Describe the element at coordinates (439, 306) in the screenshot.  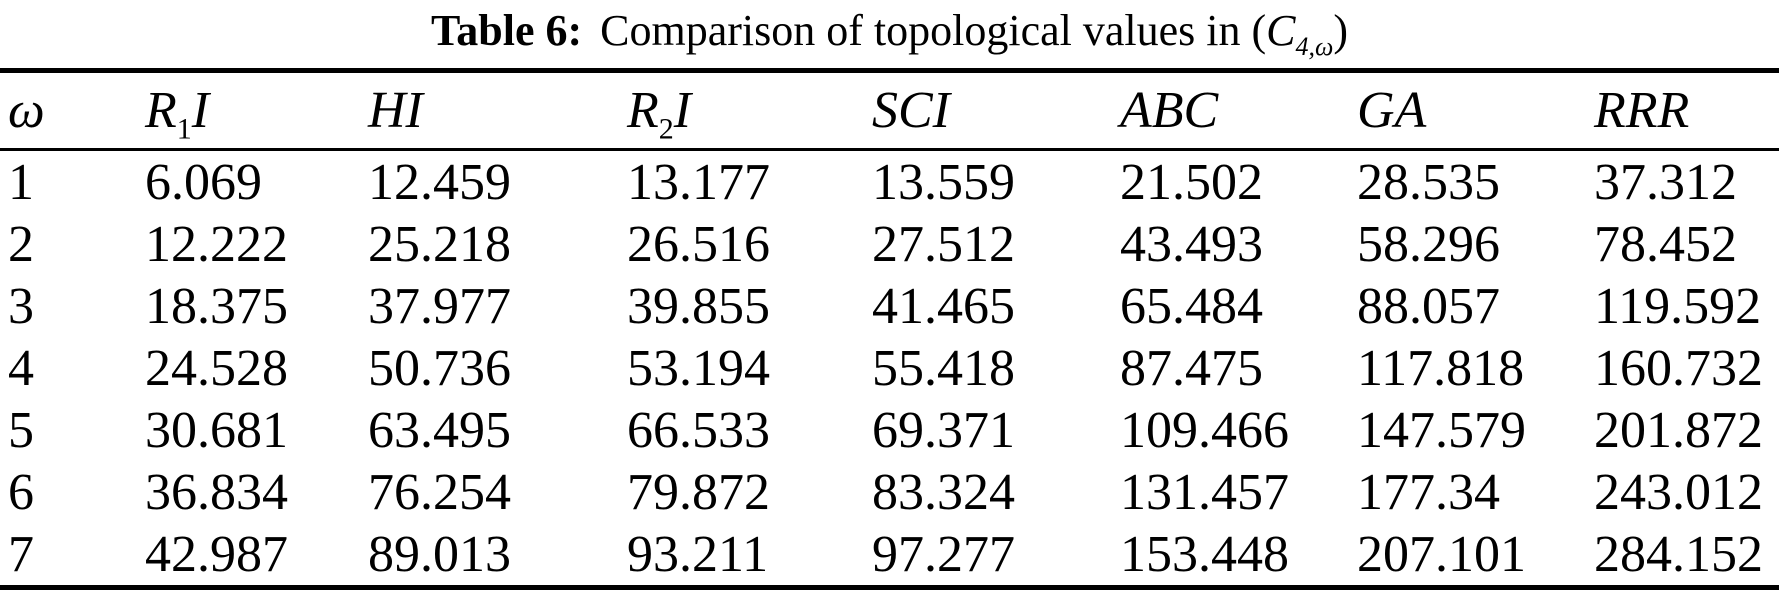
I see `table-cell: 37.977` at that location.